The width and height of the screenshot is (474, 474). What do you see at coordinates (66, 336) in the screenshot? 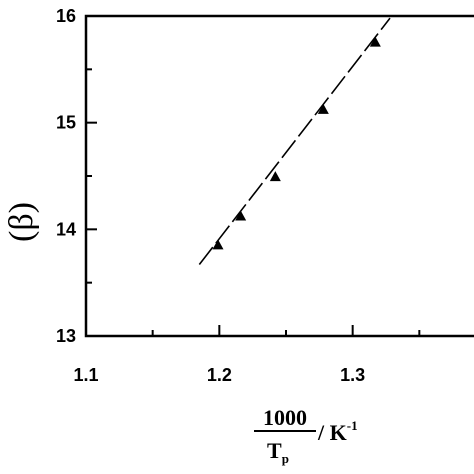
I see `y-tick-label: 13` at bounding box center [66, 336].